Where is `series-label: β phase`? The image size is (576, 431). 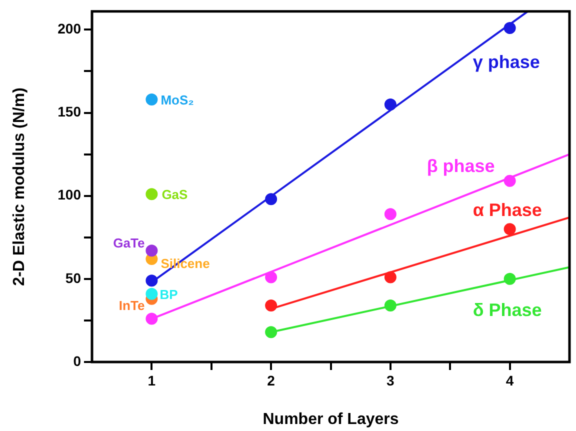 series-label: β phase is located at coordinates (460, 166).